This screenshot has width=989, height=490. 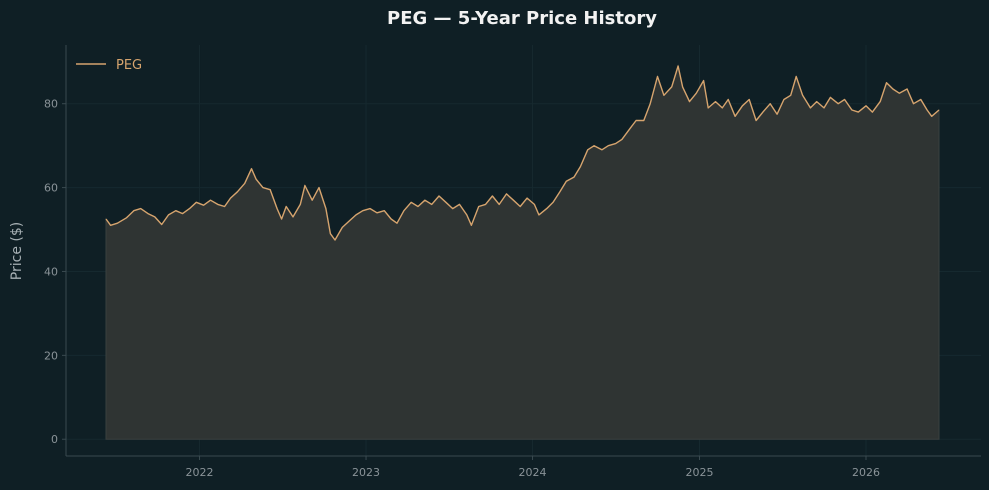 I want to click on legend: PEG, so click(x=109, y=65).